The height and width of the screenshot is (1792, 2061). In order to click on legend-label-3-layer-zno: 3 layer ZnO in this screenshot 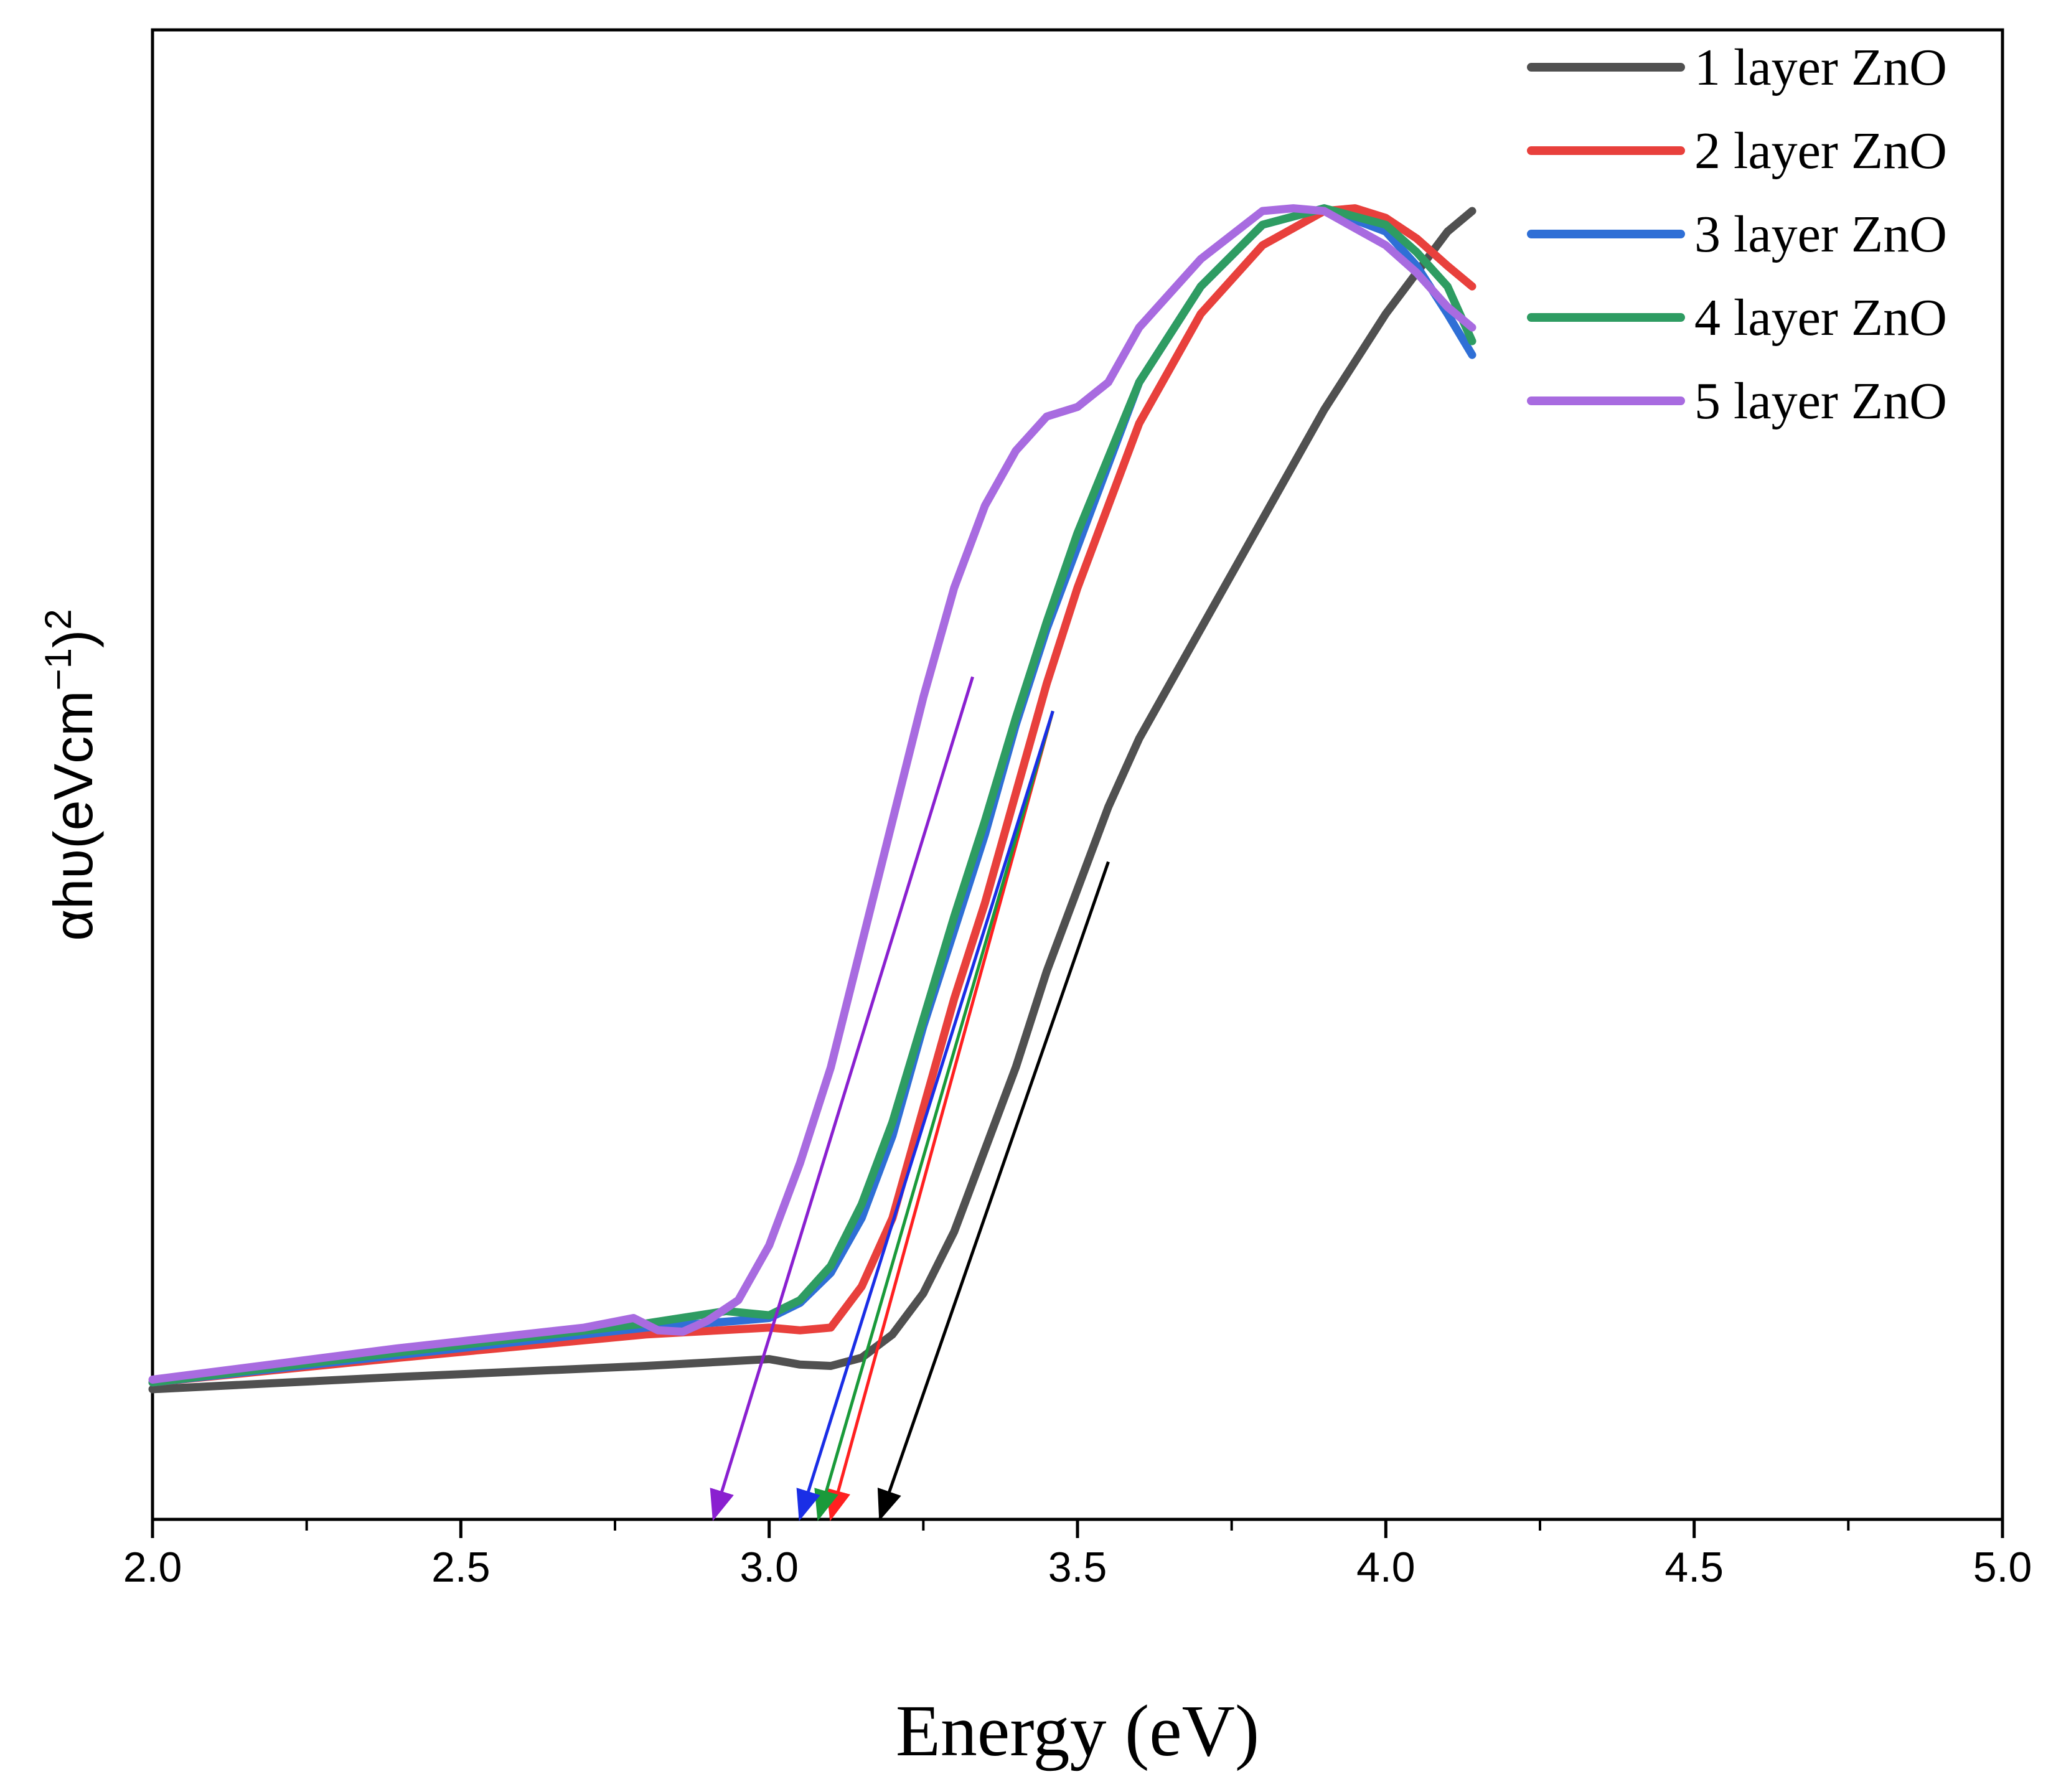, I will do `click(1821, 234)`.